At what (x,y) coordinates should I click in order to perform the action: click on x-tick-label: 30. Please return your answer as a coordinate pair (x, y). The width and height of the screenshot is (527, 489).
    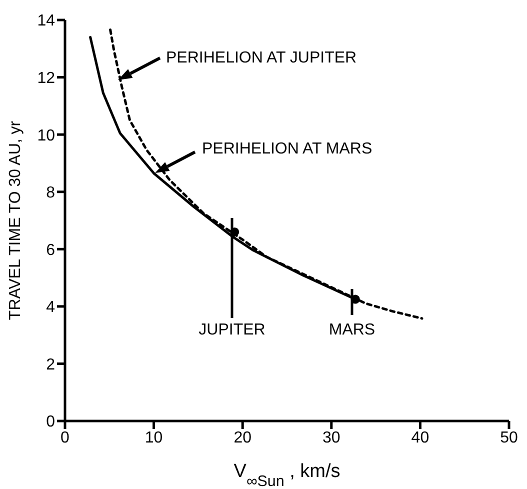
    Looking at the image, I should click on (331, 437).